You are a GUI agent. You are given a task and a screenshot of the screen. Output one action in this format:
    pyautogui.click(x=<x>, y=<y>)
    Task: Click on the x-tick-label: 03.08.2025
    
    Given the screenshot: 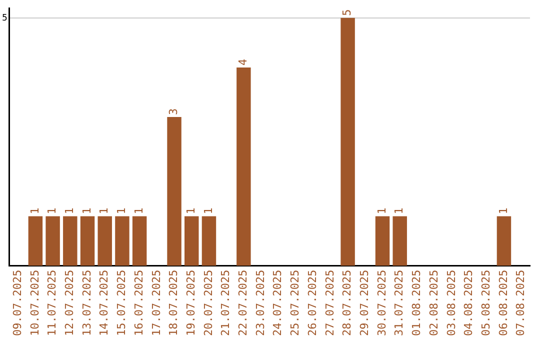 What is the action you would take?
    pyautogui.click(x=451, y=303)
    